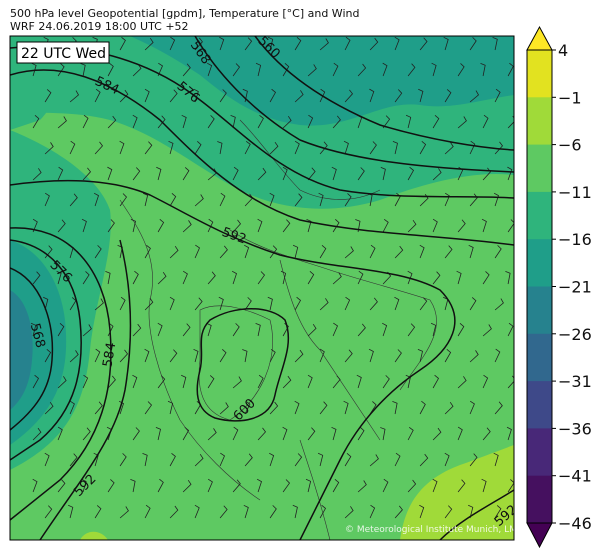  What do you see at coordinates (575, 287) in the screenshot?
I see `colorbar-tick-label: −21` at bounding box center [575, 287].